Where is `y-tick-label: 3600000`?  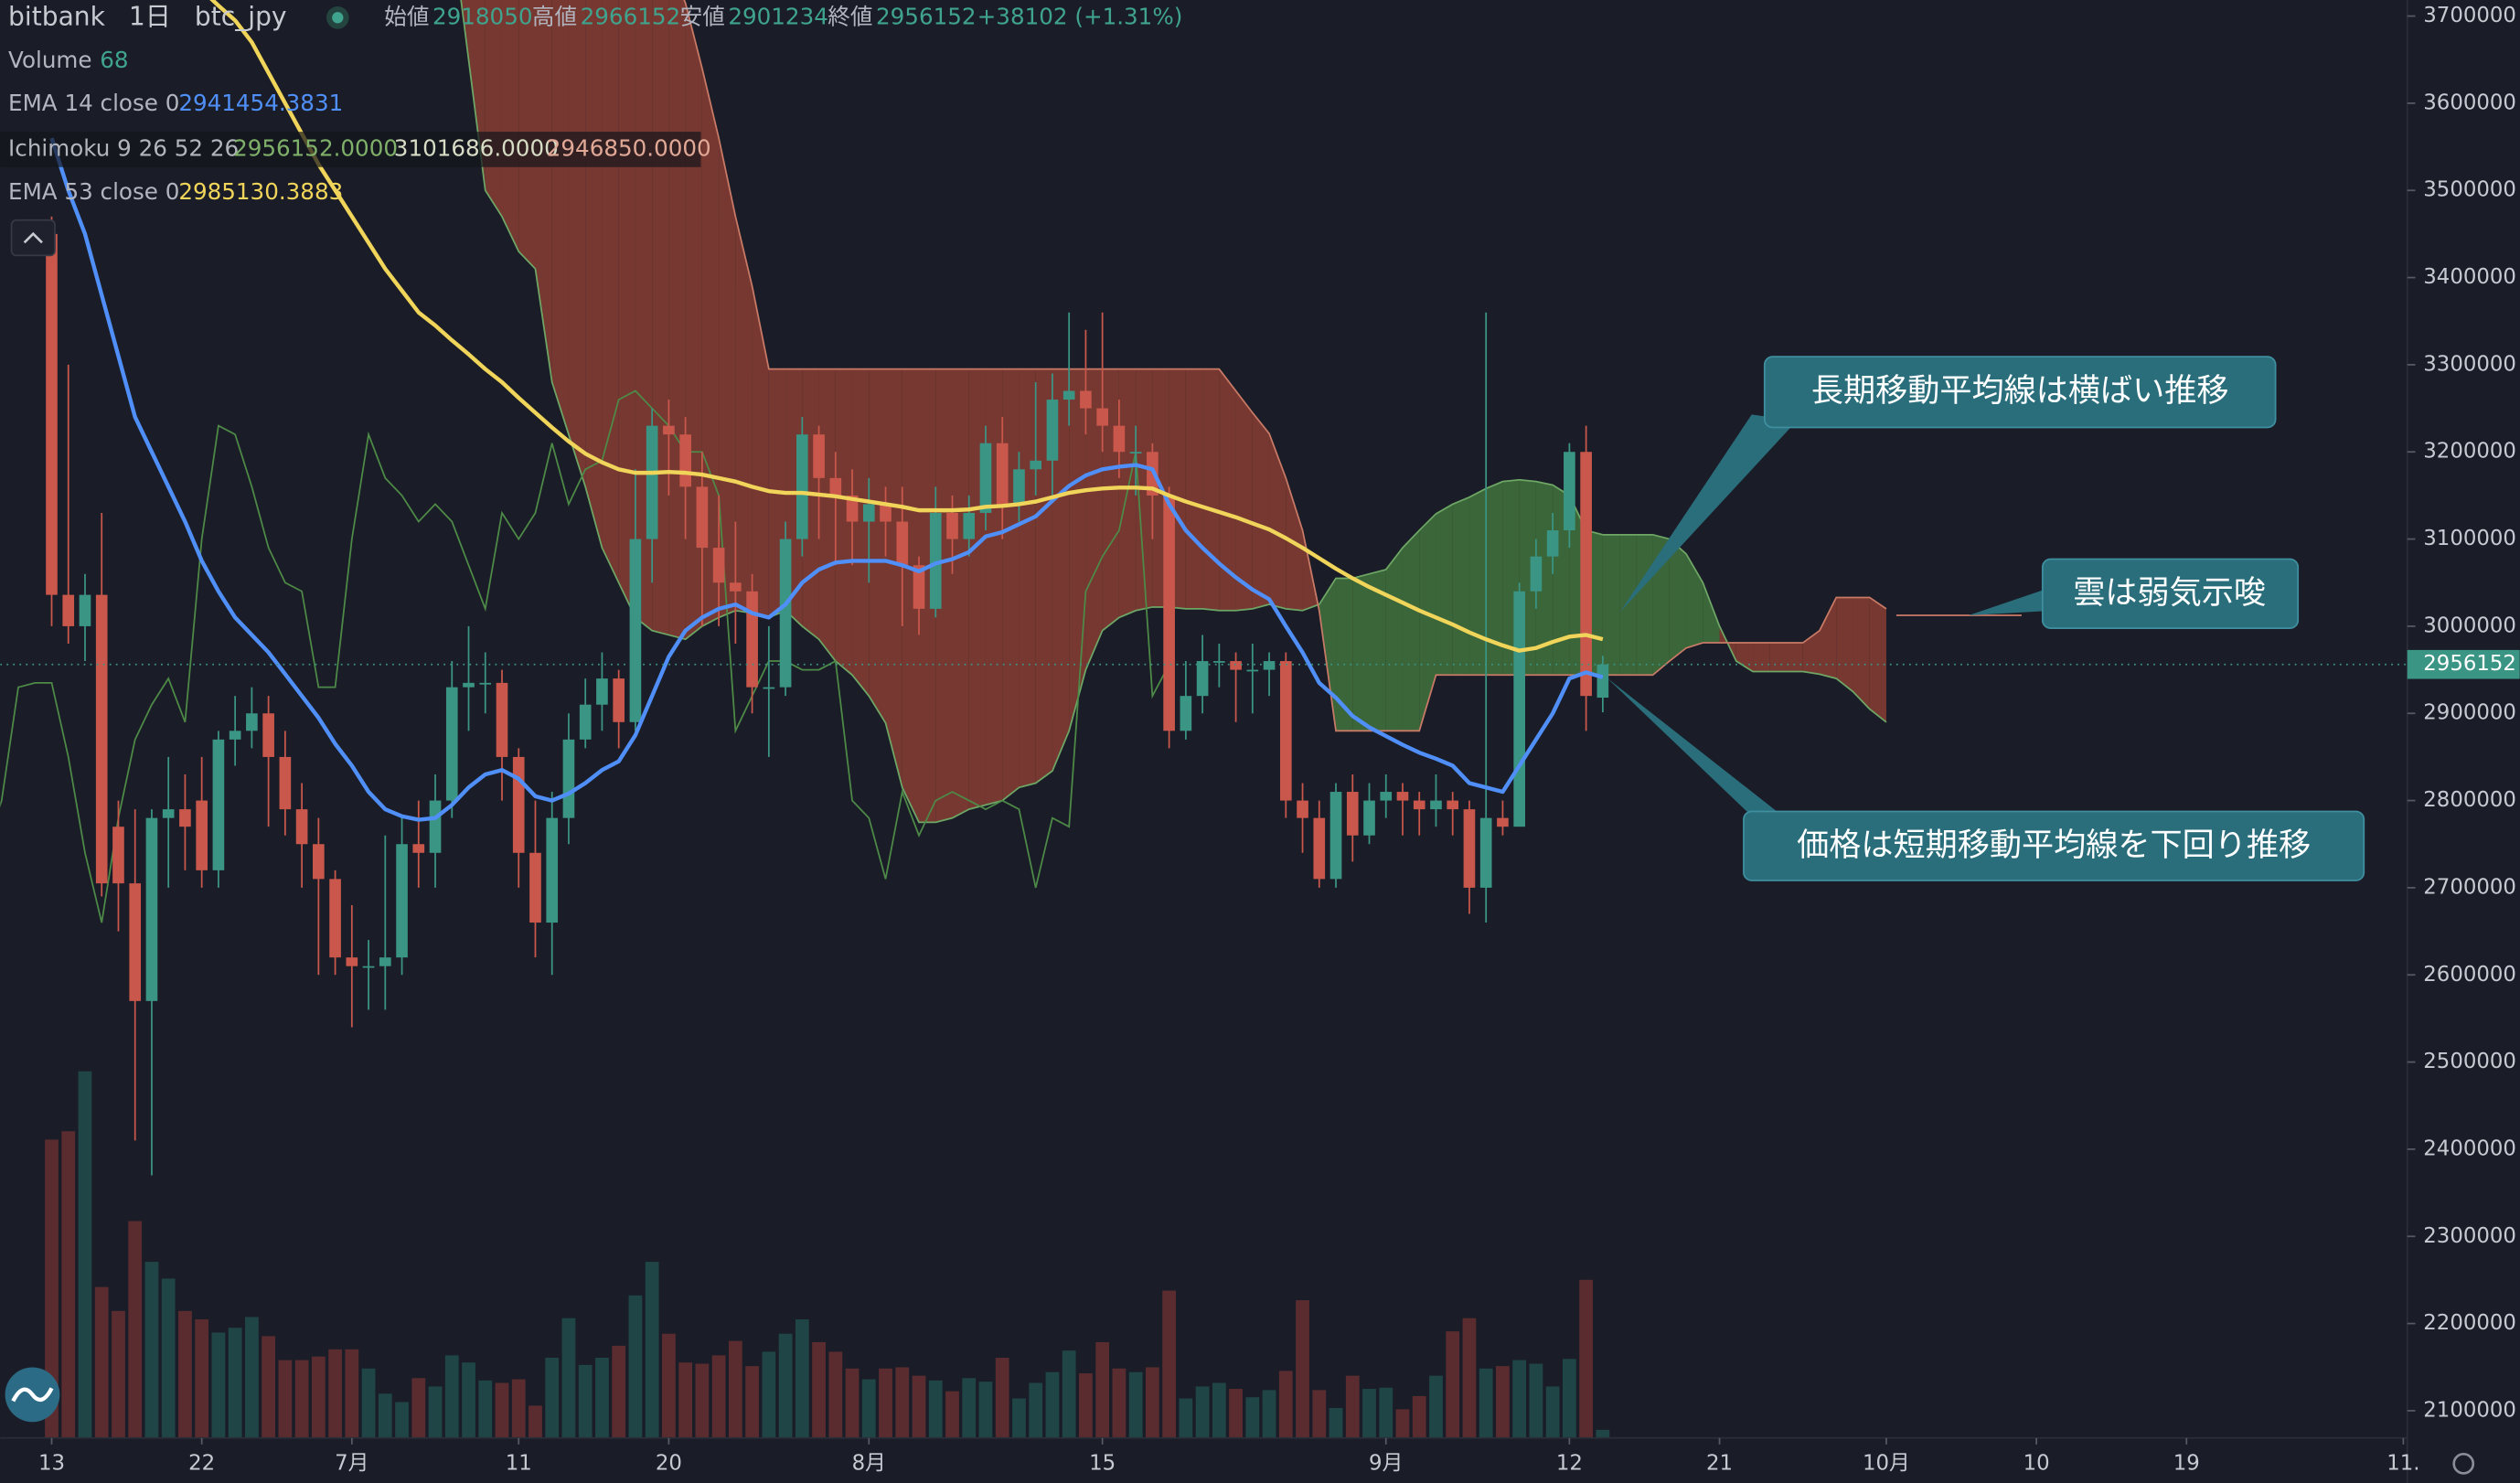
y-tick-label: 3600000 is located at coordinates (2469, 102).